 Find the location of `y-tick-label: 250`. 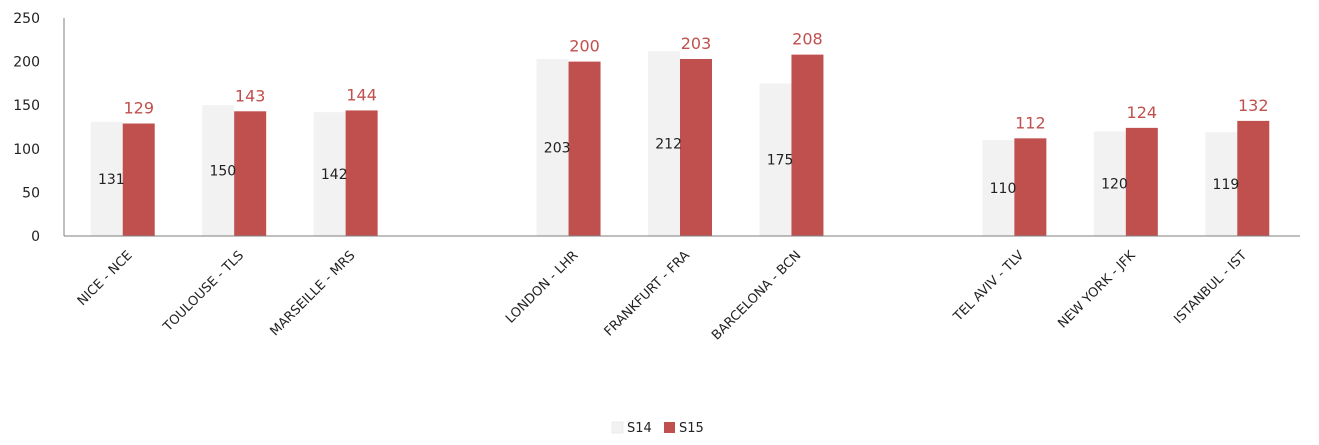

y-tick-label: 250 is located at coordinates (26, 19).